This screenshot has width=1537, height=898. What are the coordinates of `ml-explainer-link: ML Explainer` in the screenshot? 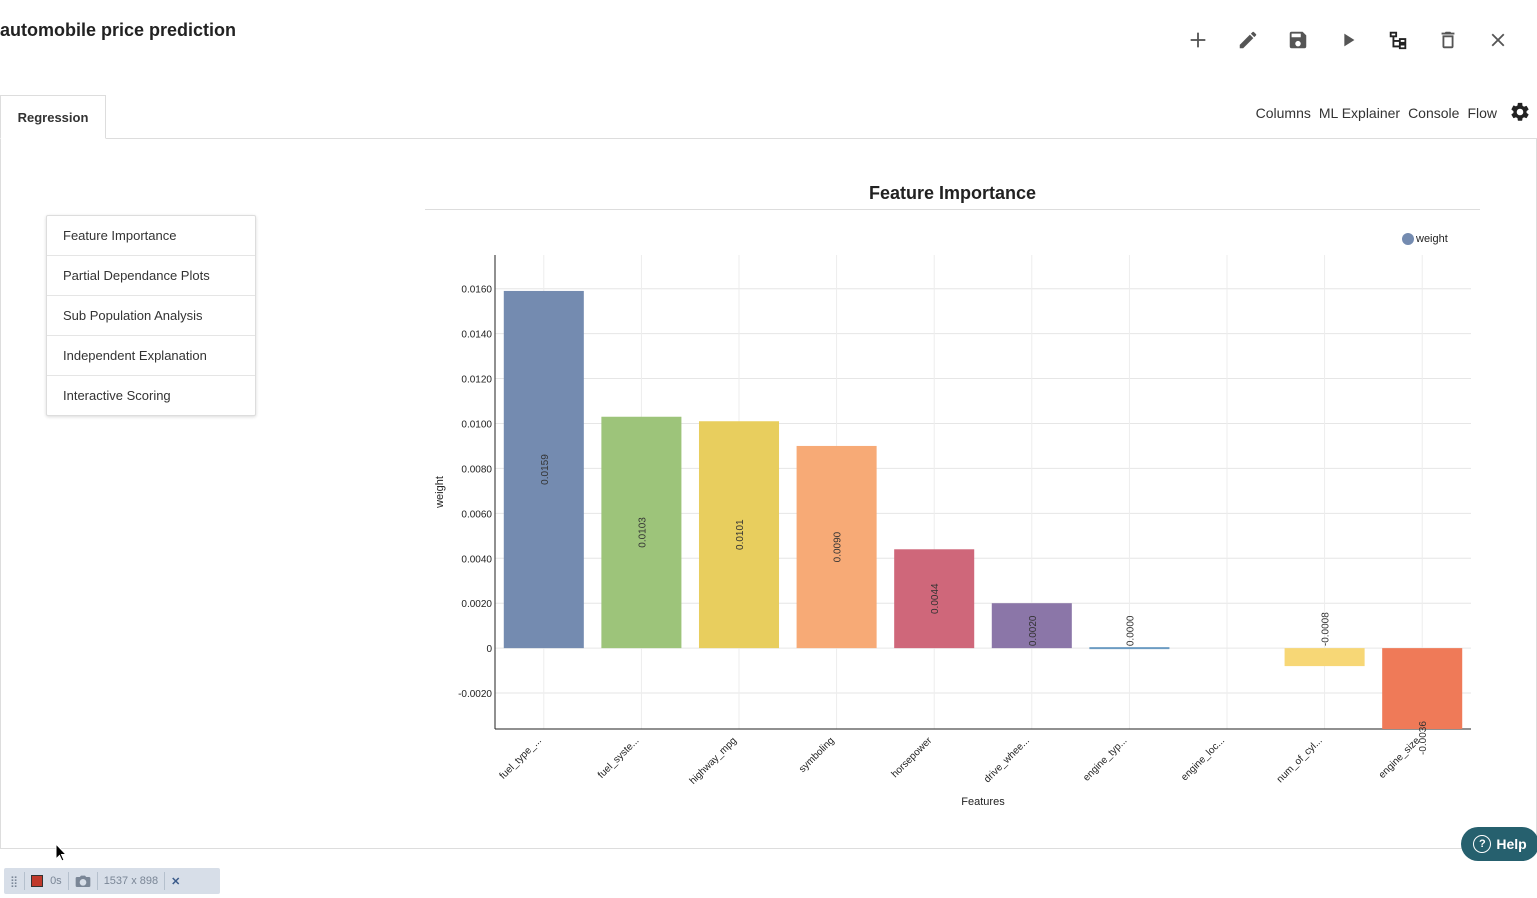 It's located at (1359, 113).